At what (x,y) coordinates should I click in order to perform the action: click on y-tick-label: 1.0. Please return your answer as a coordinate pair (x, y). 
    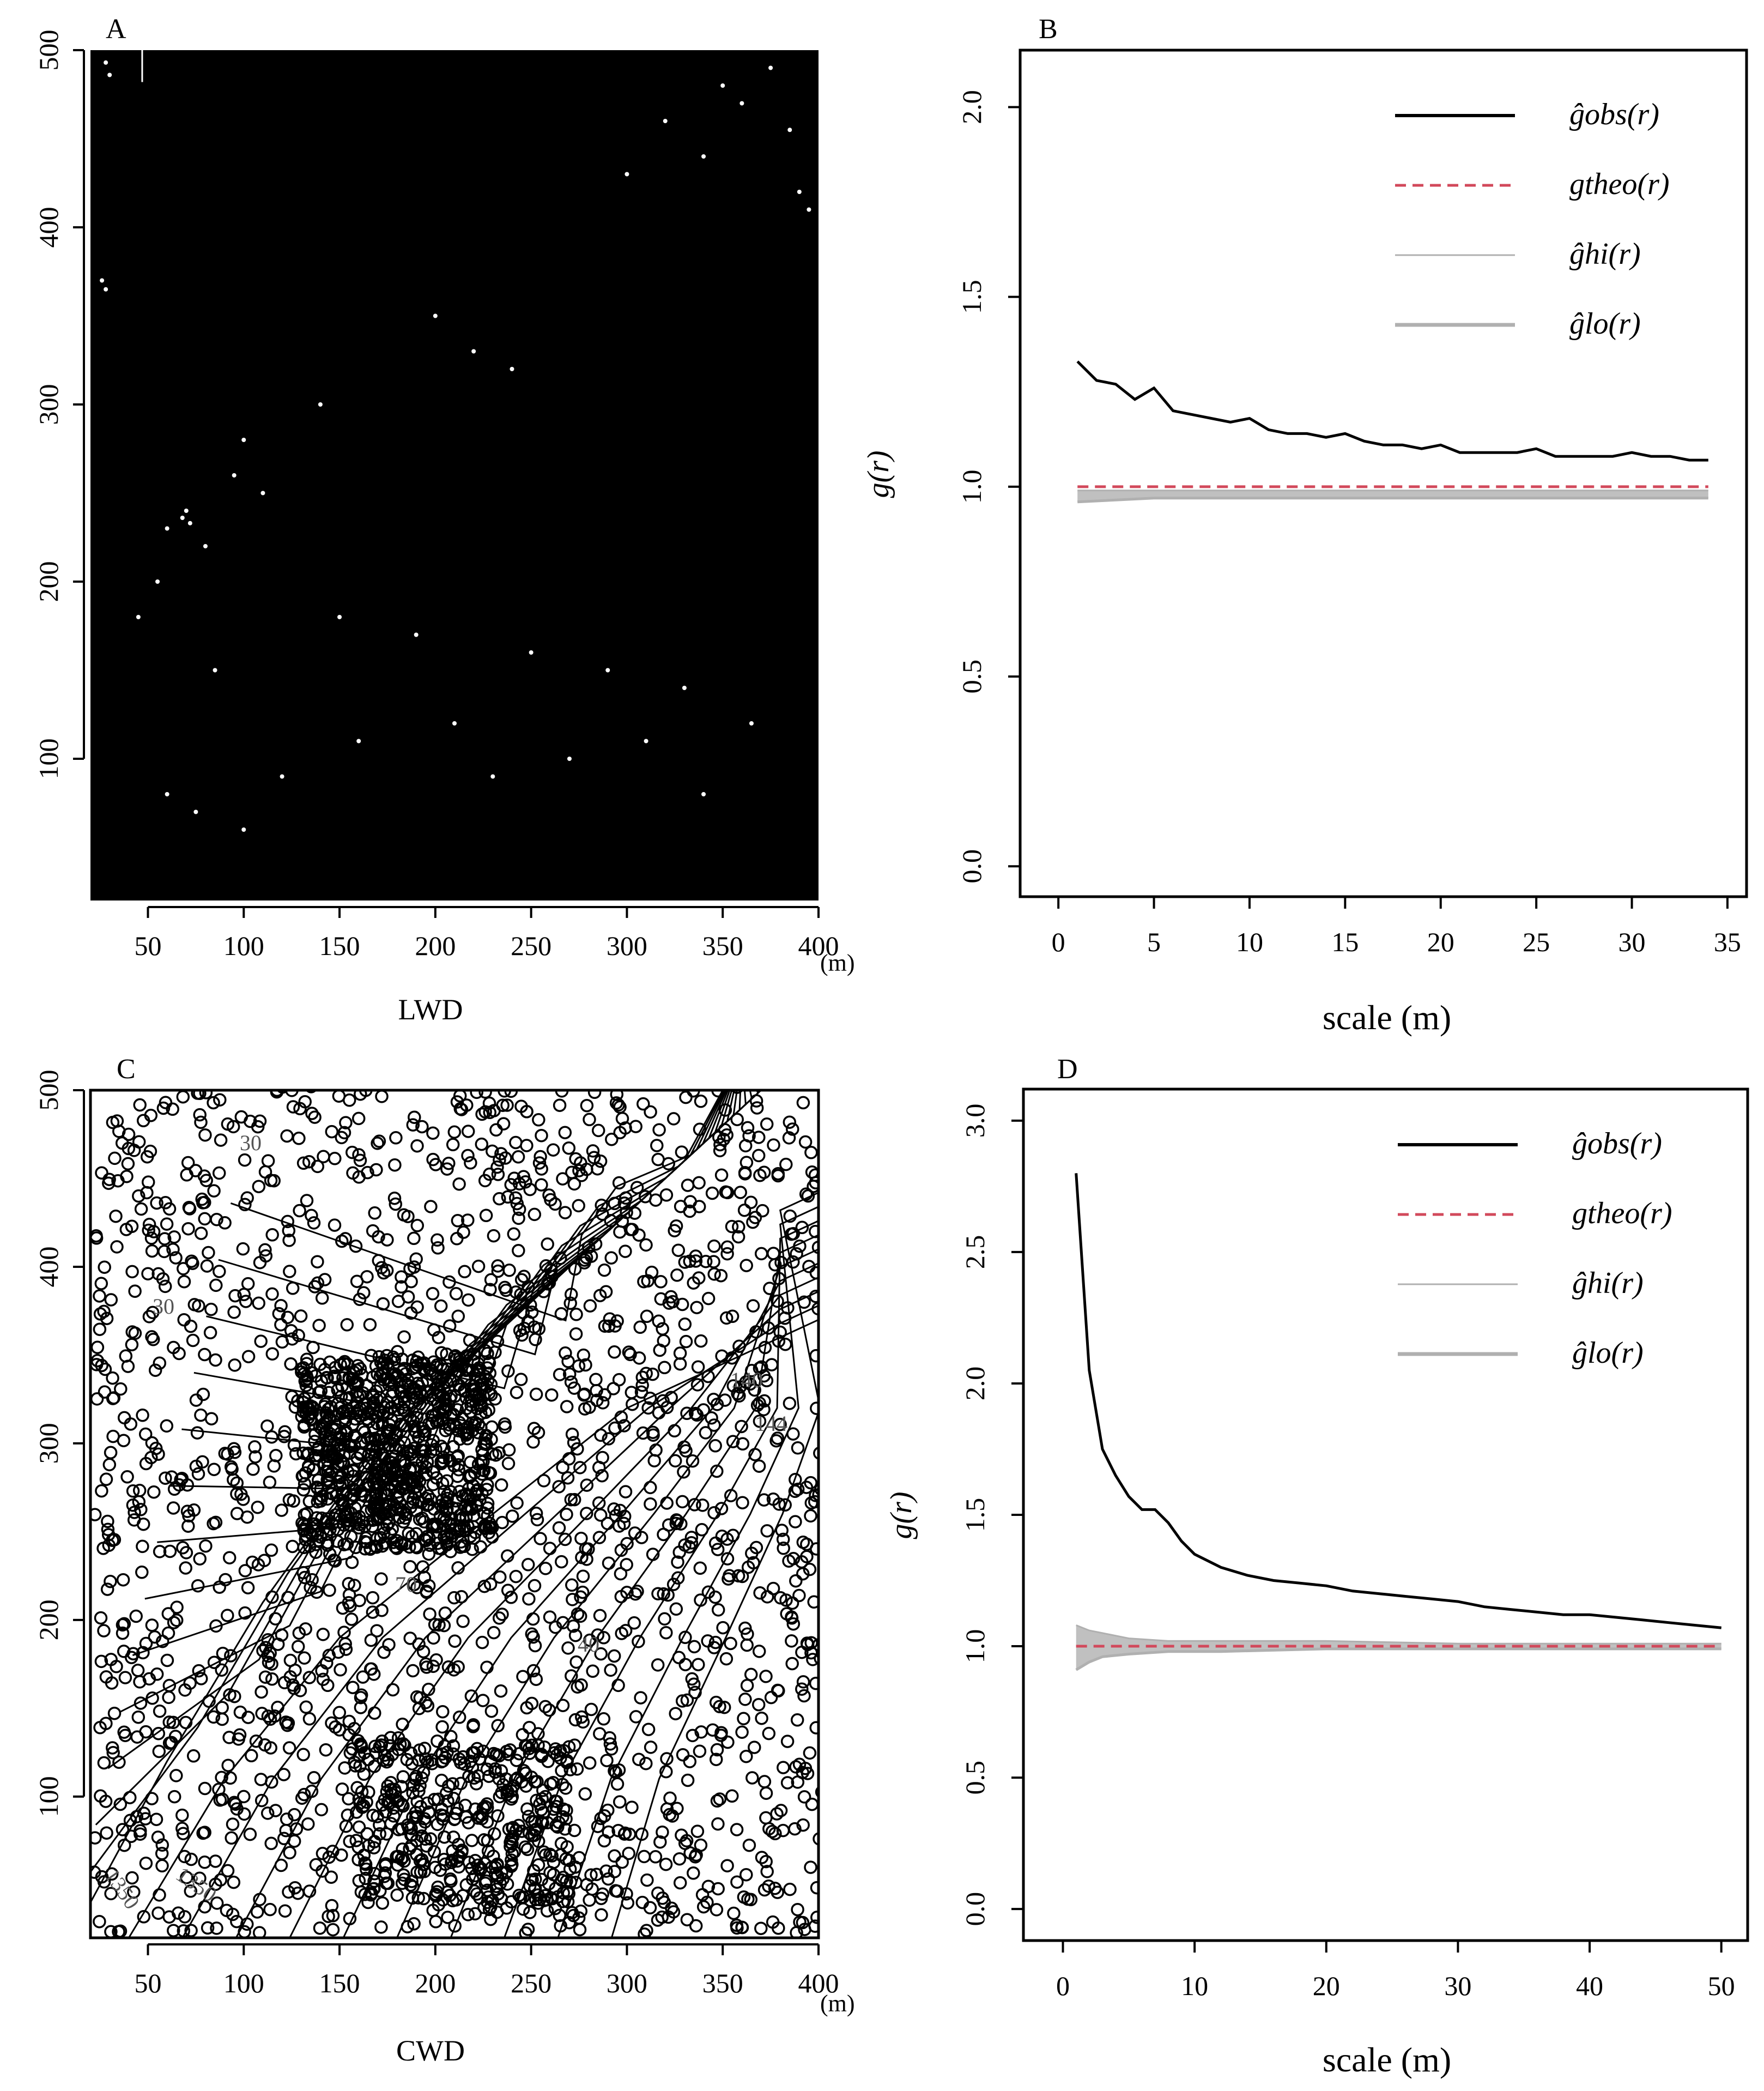
    Looking at the image, I should click on (975, 1646).